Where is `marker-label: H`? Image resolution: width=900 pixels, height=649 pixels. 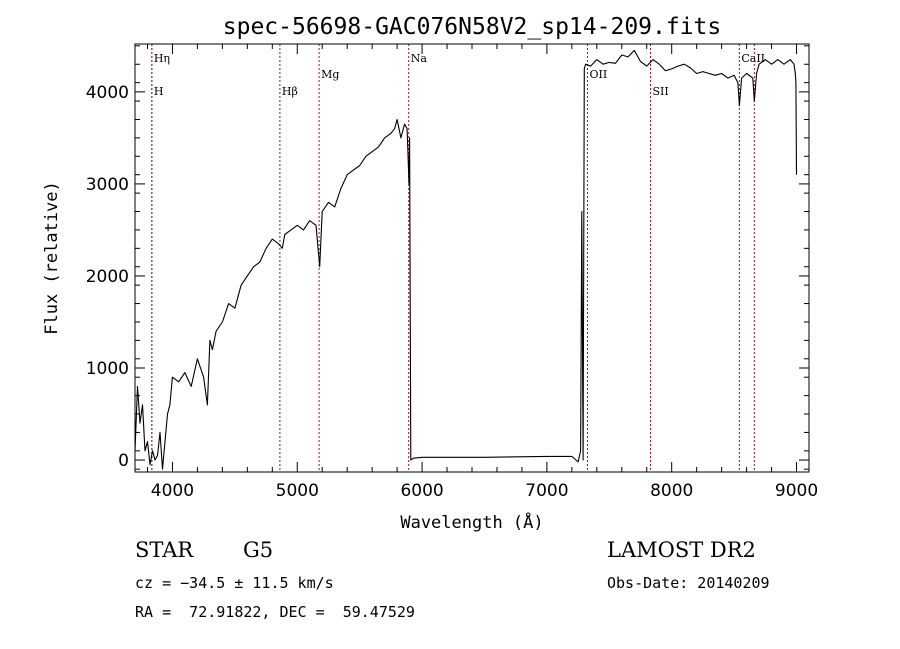
marker-label: H is located at coordinates (159, 91).